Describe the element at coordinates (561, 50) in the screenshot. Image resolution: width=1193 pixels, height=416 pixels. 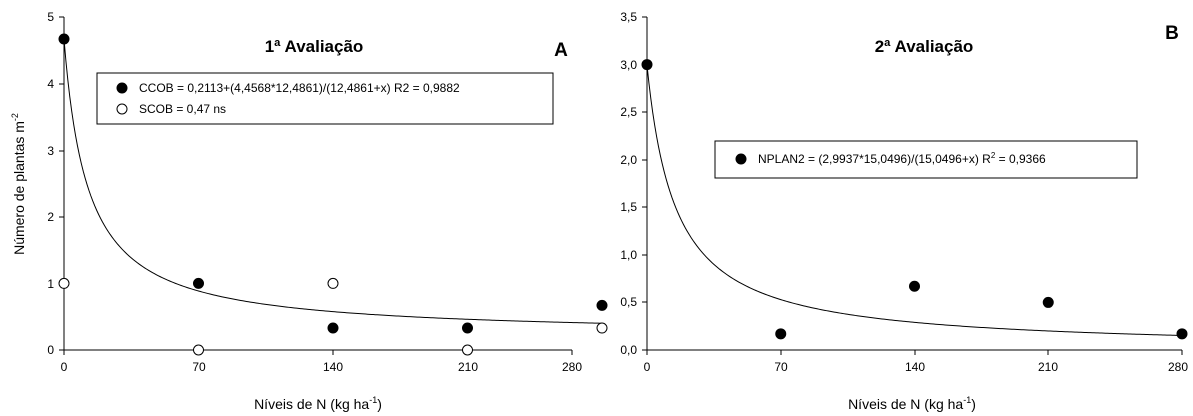
I see `panel-a-letter: A` at that location.